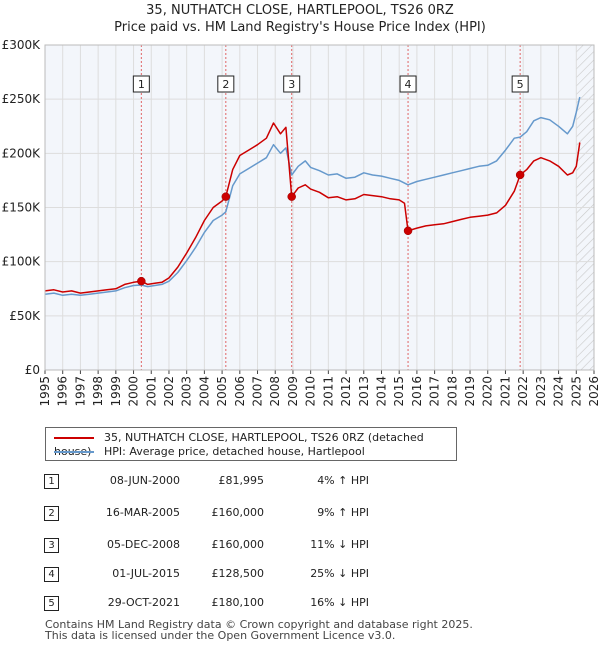  I want to click on transaction-number: 4, so click(51, 574).